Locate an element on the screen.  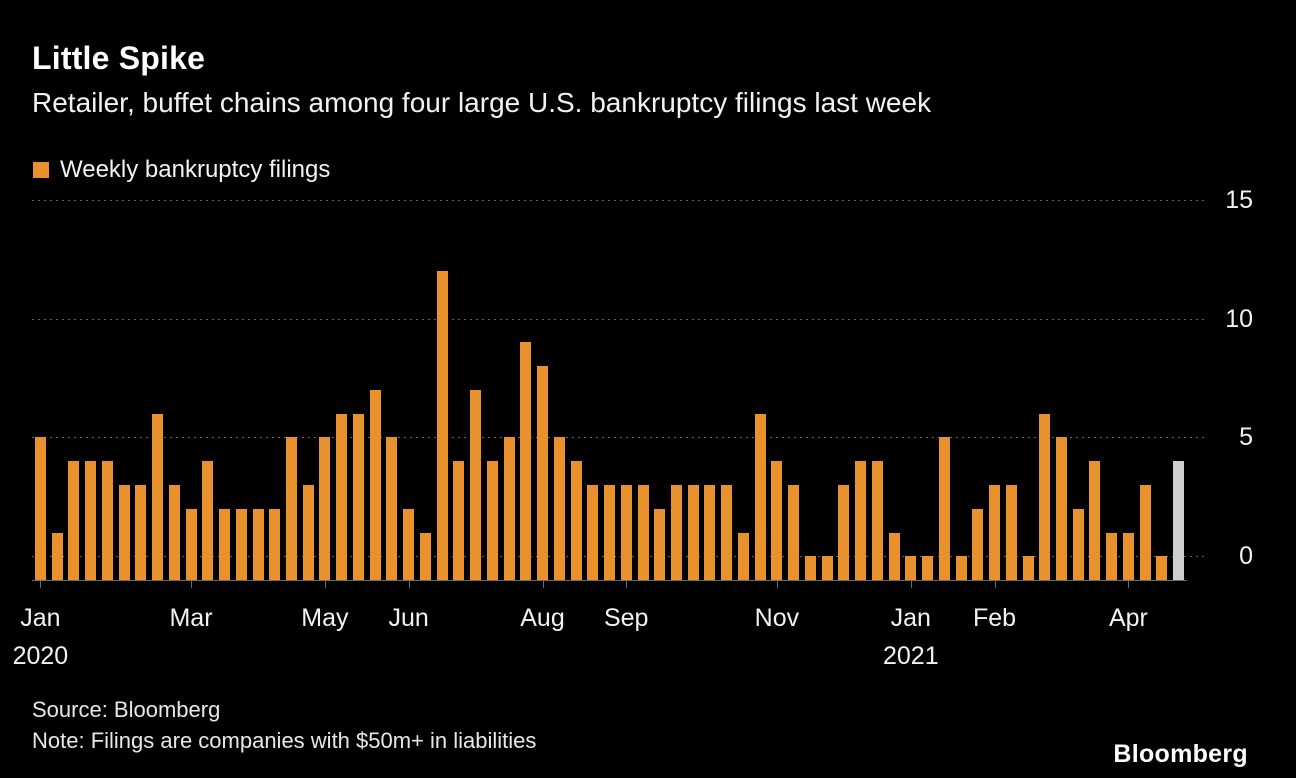
x-axis: Jan 2020 Mar May Jun Aug Sep Nov Jan 2021 Feb Apr is located at coordinates (600, 635).